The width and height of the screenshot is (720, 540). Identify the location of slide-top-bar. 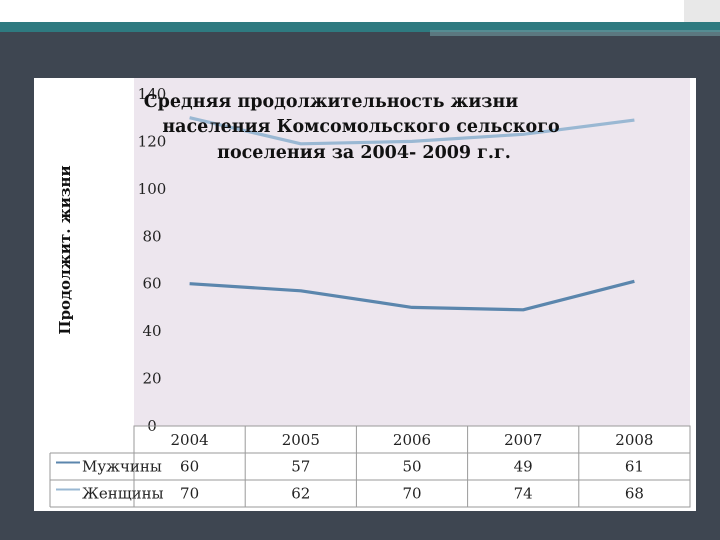
(360, 11).